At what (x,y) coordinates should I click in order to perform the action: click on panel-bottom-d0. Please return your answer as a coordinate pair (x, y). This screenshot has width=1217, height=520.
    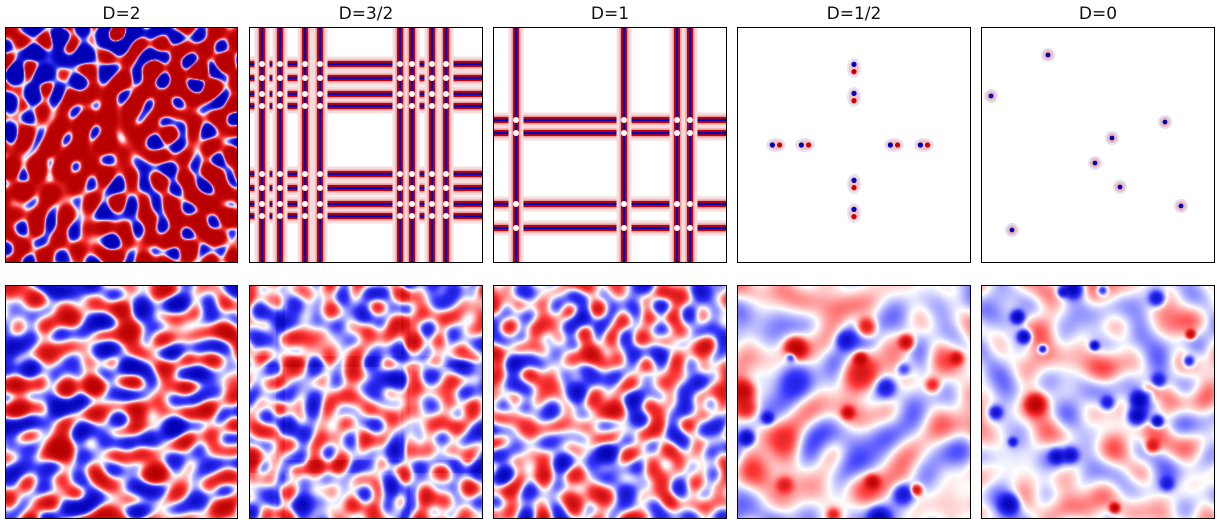
    Looking at the image, I should click on (1098, 402).